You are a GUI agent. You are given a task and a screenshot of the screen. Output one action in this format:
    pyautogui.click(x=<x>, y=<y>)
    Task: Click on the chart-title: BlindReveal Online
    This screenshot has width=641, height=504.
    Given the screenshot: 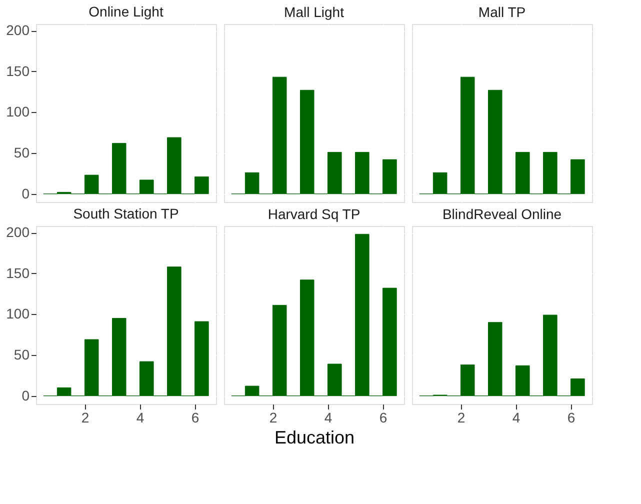 What is the action you would take?
    pyautogui.click(x=502, y=214)
    